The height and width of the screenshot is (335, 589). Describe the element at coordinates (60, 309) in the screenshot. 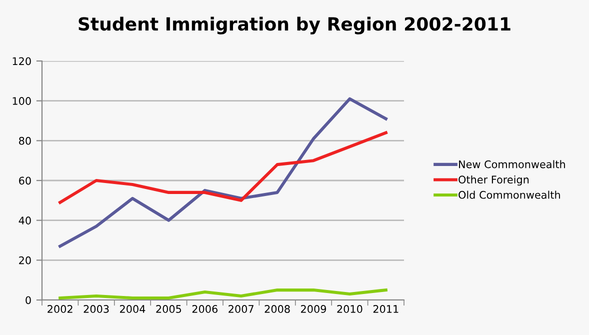

I see `x-tick-label: 2002` at that location.